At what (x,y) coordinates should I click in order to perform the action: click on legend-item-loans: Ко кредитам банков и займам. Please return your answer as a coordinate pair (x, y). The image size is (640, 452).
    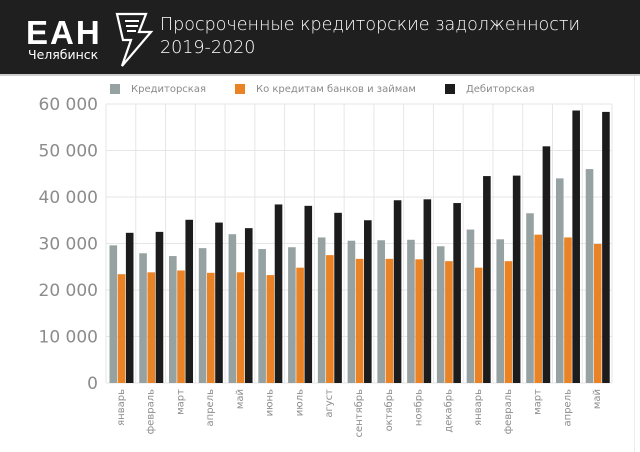
    Looking at the image, I should click on (325, 89).